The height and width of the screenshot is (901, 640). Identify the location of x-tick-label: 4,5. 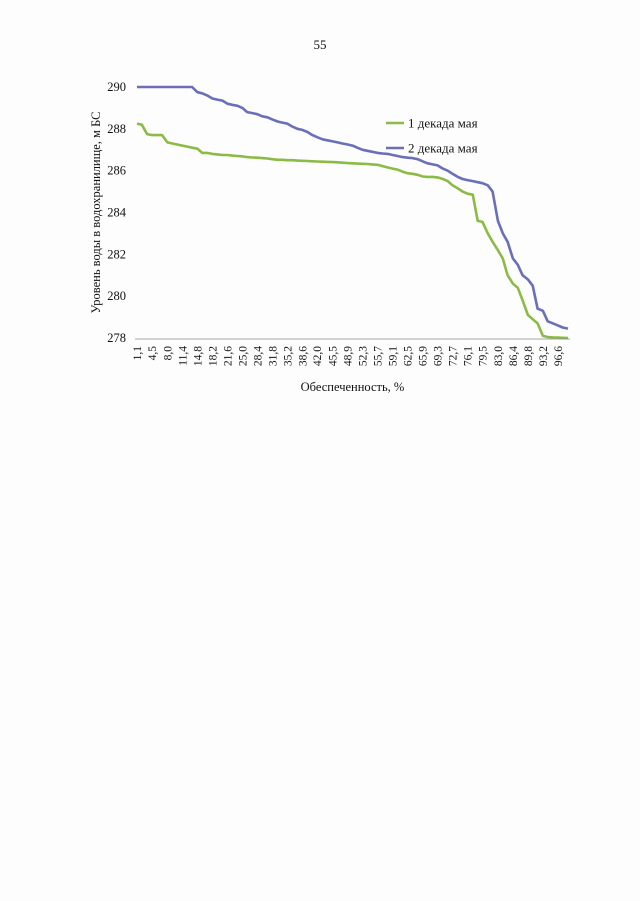
(153, 353).